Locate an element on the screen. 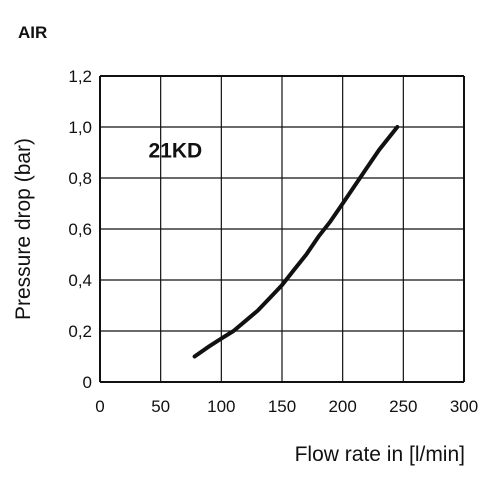  y-tick-label: 0,4 is located at coordinates (80, 280).